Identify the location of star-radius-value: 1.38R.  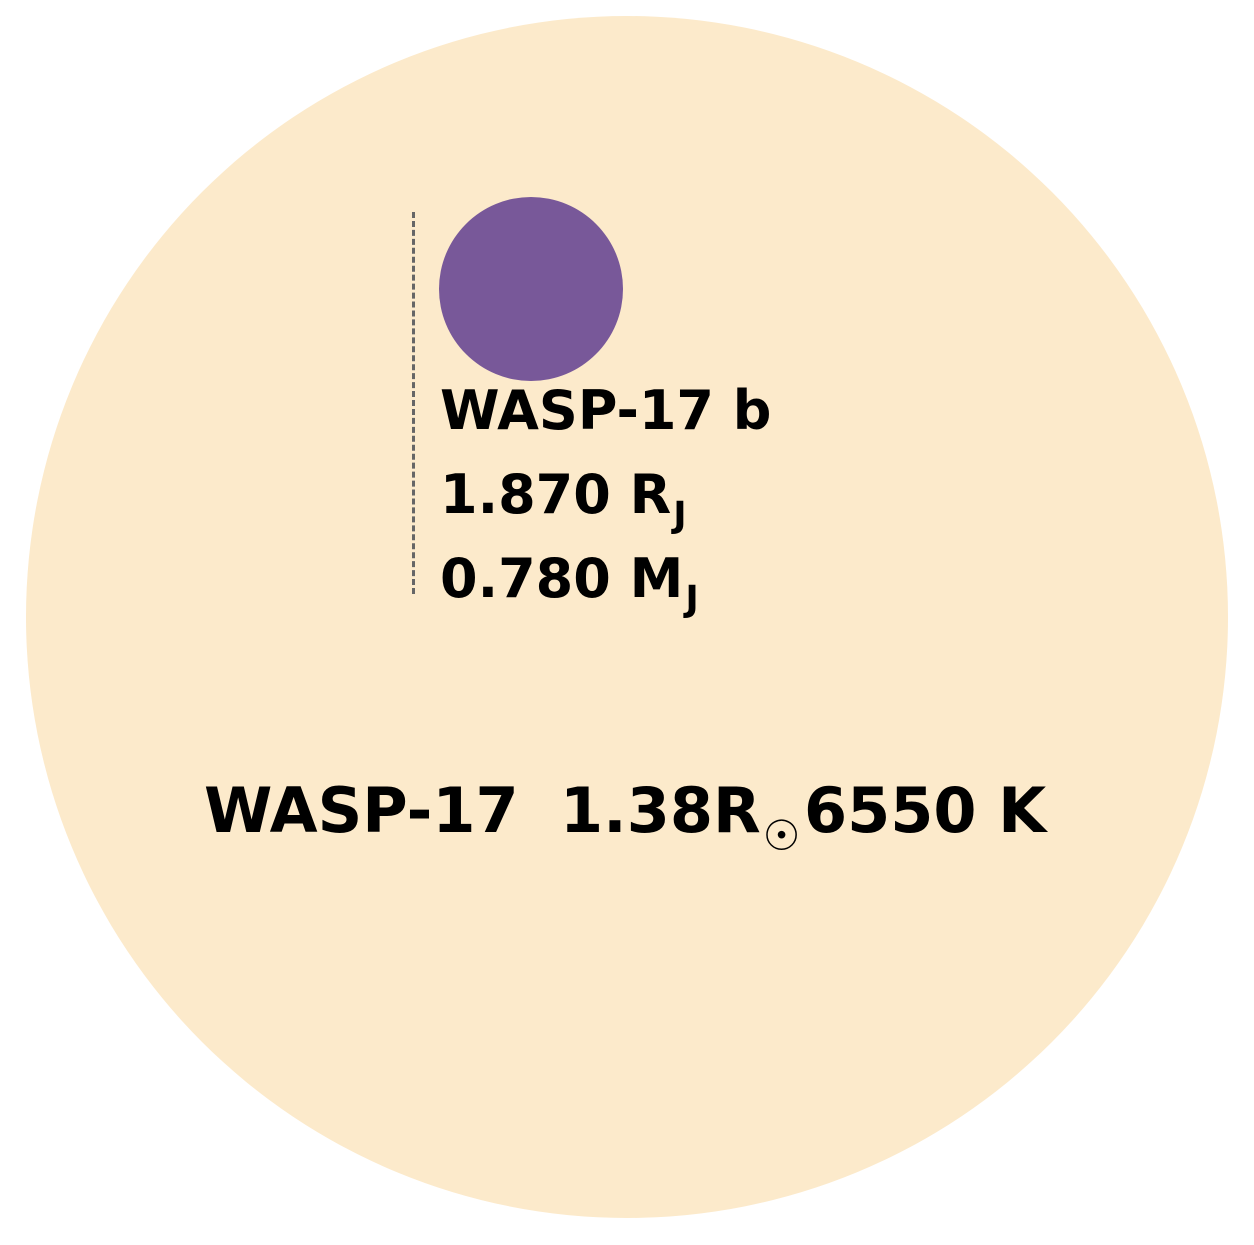
(660, 810).